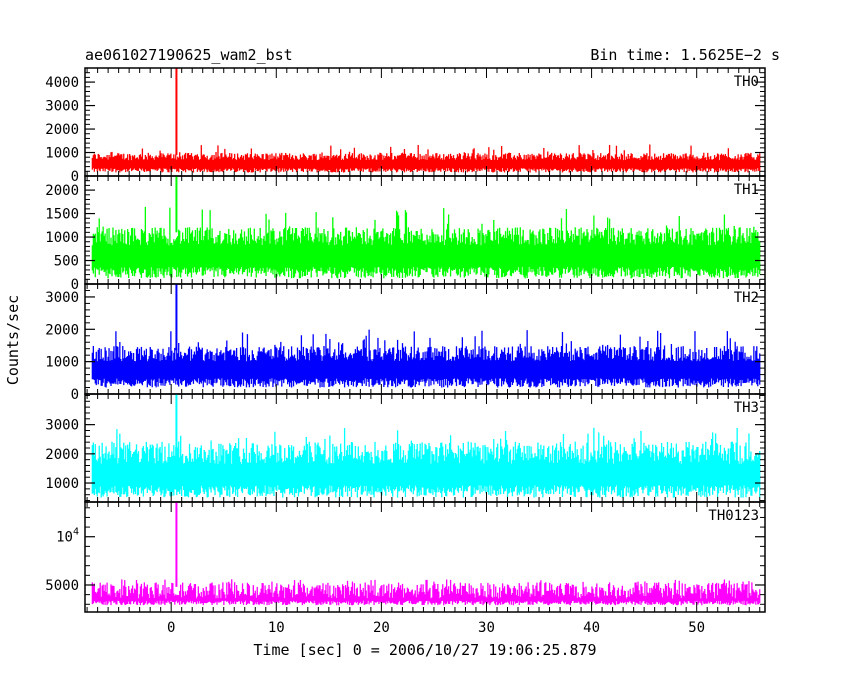  I want to click on series-trace-th1, so click(426, 242).